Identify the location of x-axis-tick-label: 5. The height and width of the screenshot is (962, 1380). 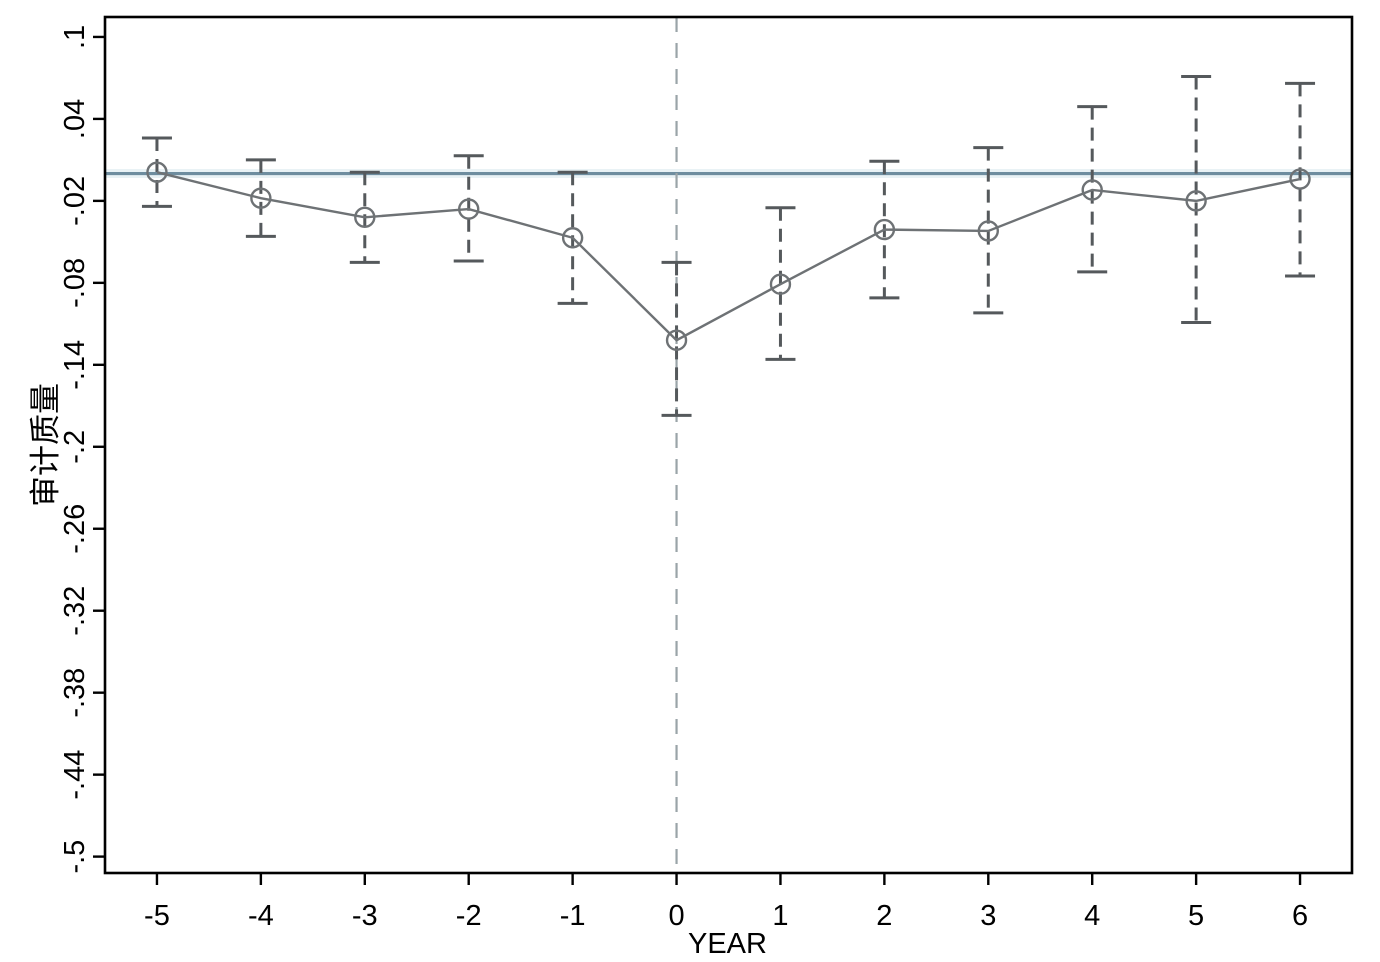
(1196, 916).